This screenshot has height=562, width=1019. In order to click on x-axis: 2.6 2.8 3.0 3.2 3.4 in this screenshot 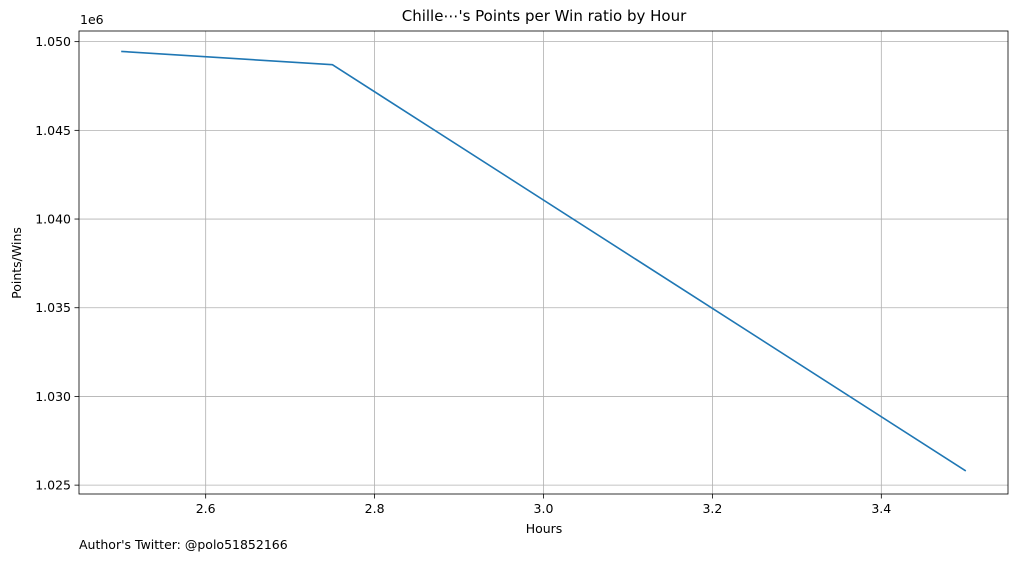, I will do `click(543, 505)`.